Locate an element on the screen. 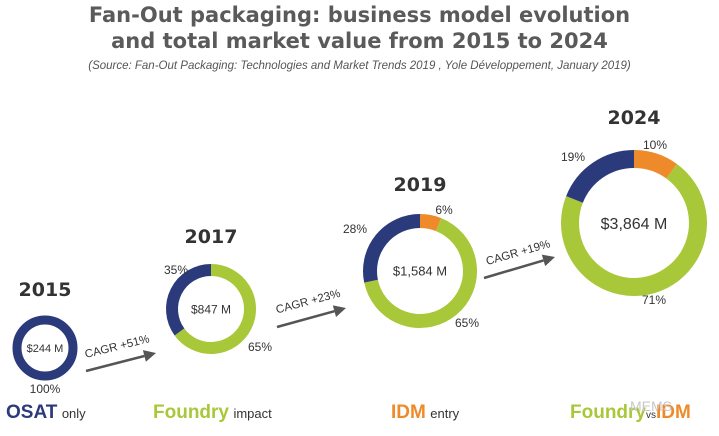 Image resolution: width=719 pixels, height=436 pixels. percent-label-2019-foundry: 65% is located at coordinates (467, 323).